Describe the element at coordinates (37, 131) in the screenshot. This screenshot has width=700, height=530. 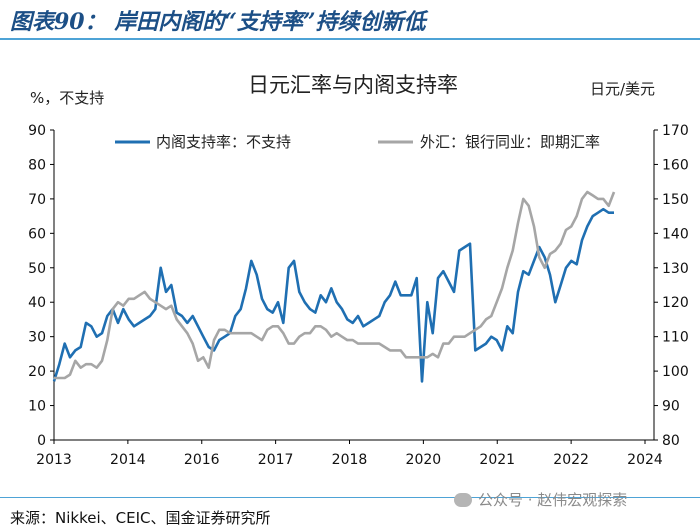
I see `y-tick-label: 90` at that location.